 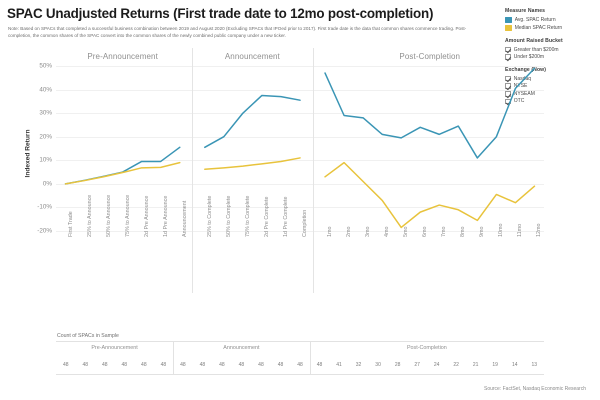 I want to click on counts-cell: 22, so click(x=456, y=365).